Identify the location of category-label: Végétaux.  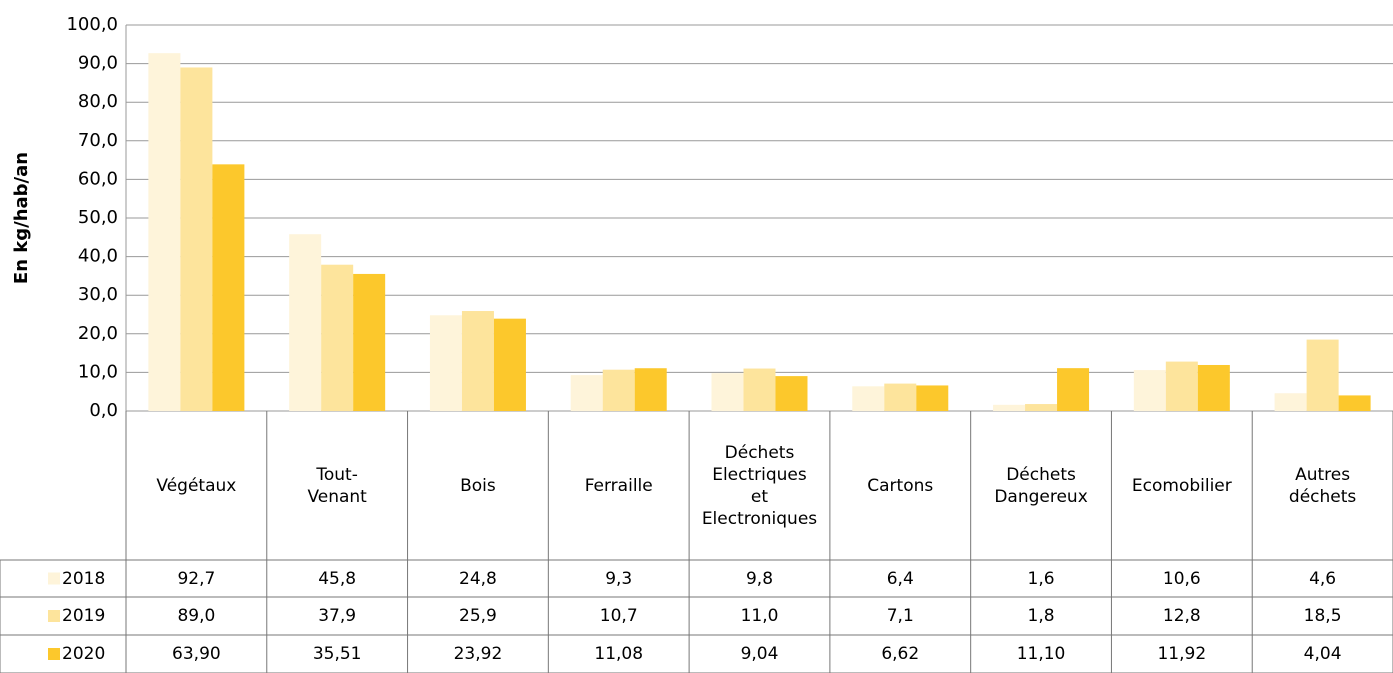
(196, 485).